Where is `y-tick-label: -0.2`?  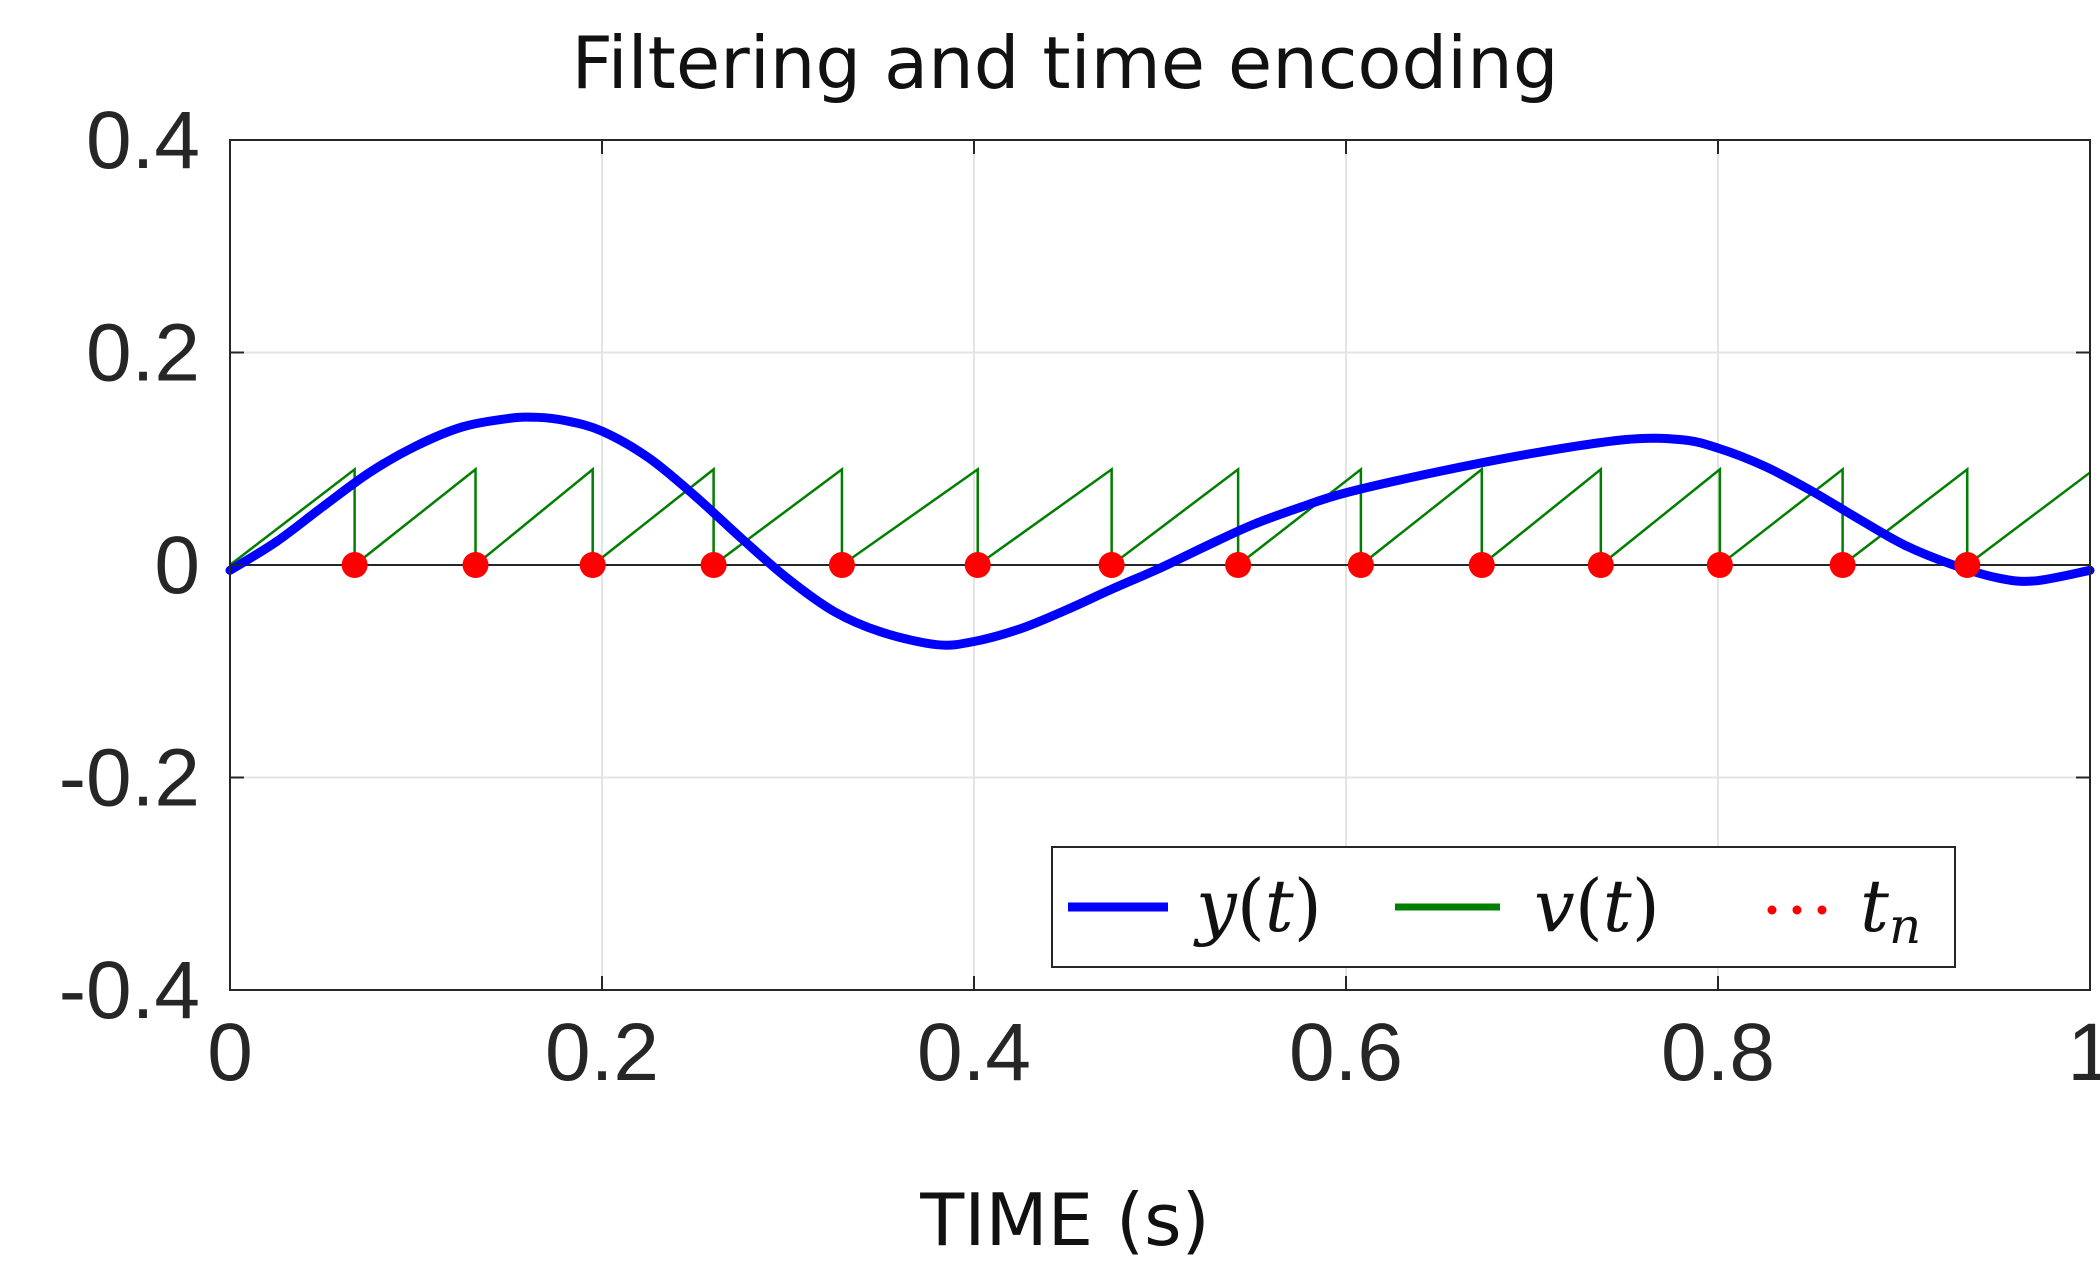 y-tick-label: -0.2 is located at coordinates (129, 778).